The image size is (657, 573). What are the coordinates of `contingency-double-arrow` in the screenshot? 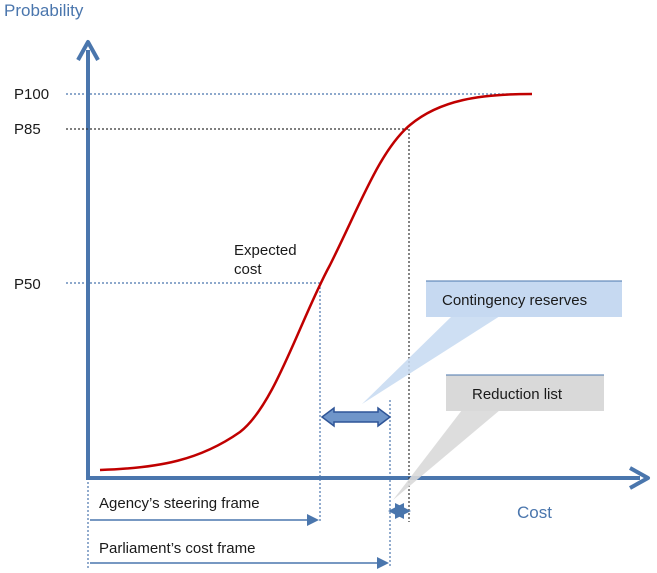 It's located at (356, 417).